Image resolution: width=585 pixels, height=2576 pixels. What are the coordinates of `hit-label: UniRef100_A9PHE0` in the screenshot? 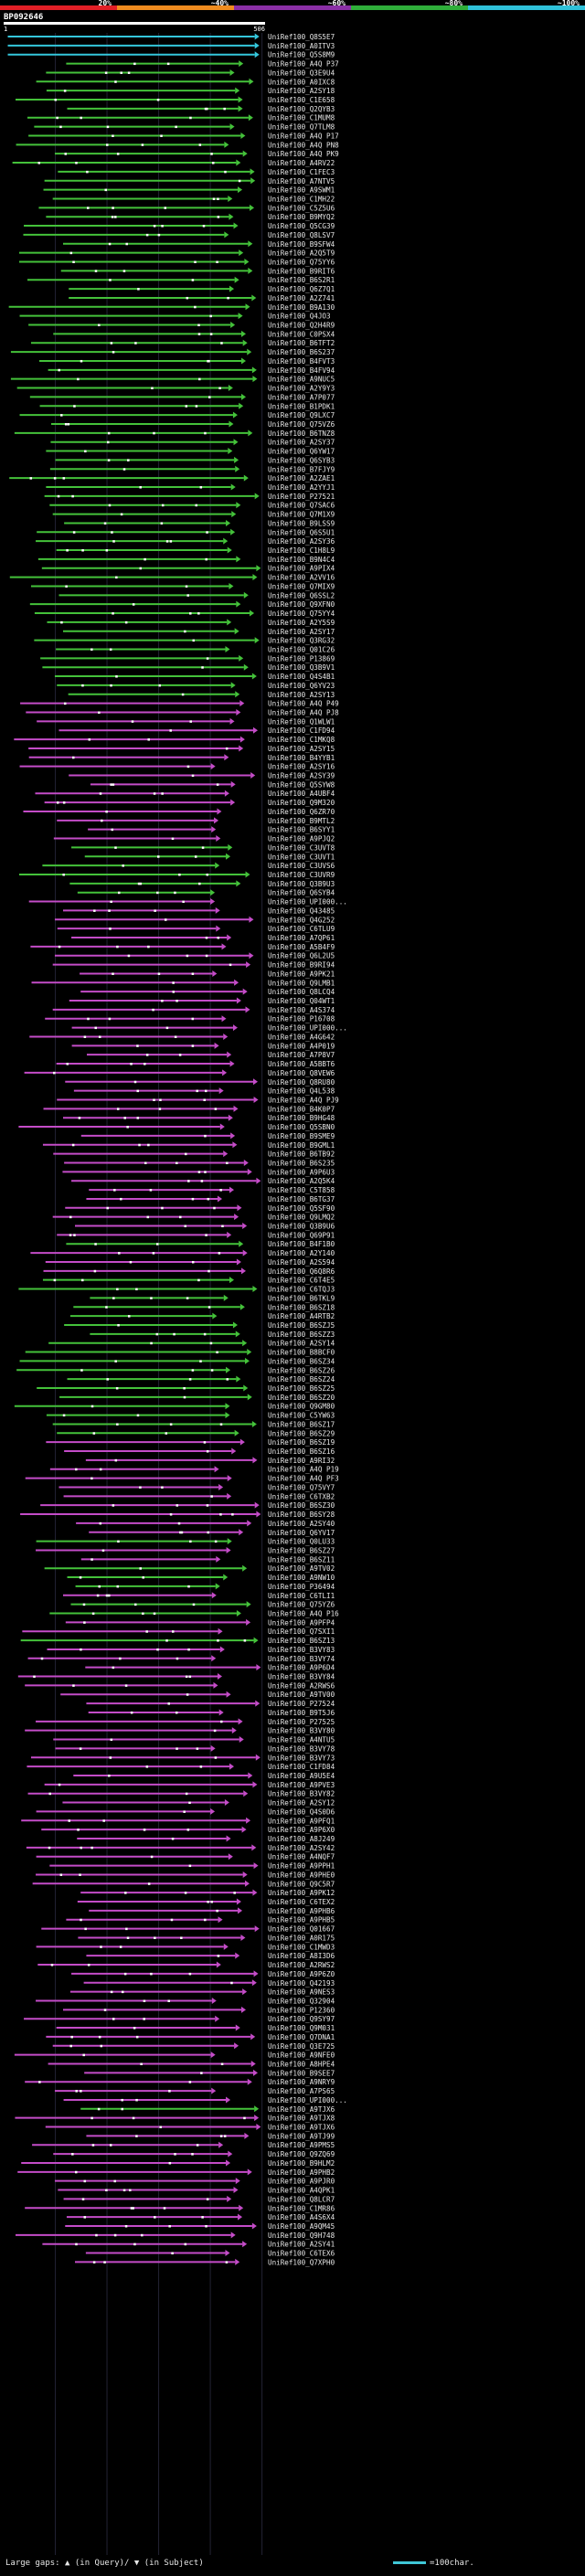 It's located at (301, 1875).